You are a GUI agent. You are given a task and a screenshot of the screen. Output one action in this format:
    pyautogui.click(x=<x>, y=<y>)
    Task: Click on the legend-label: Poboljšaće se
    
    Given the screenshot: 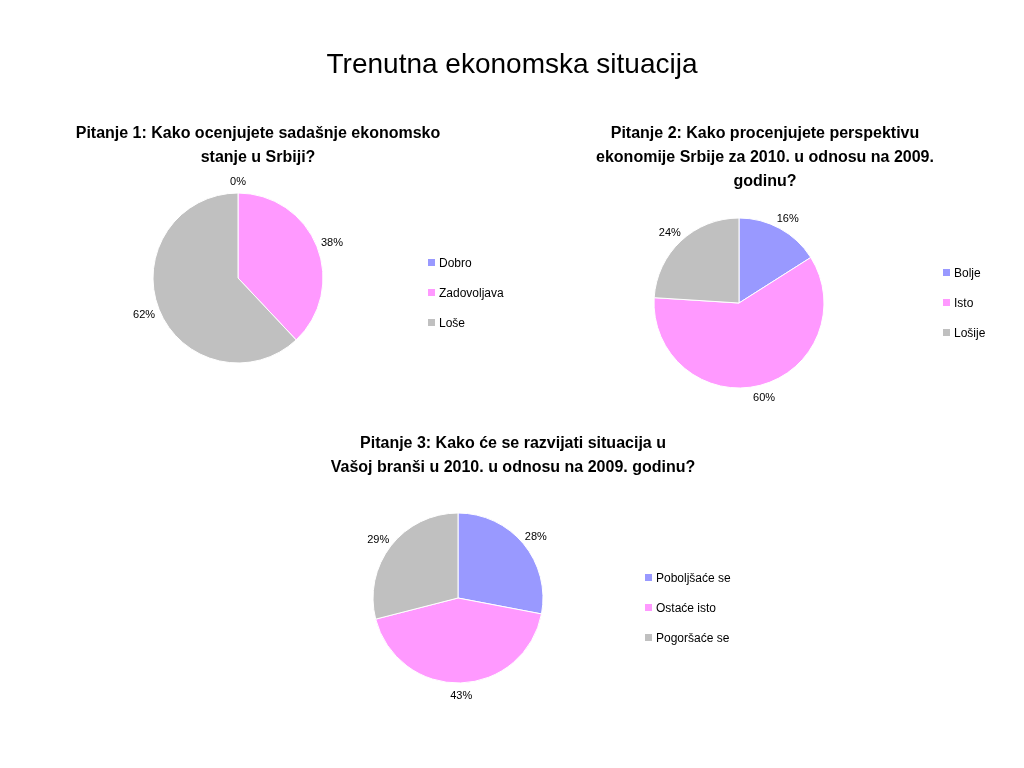 What is the action you would take?
    pyautogui.click(x=694, y=578)
    